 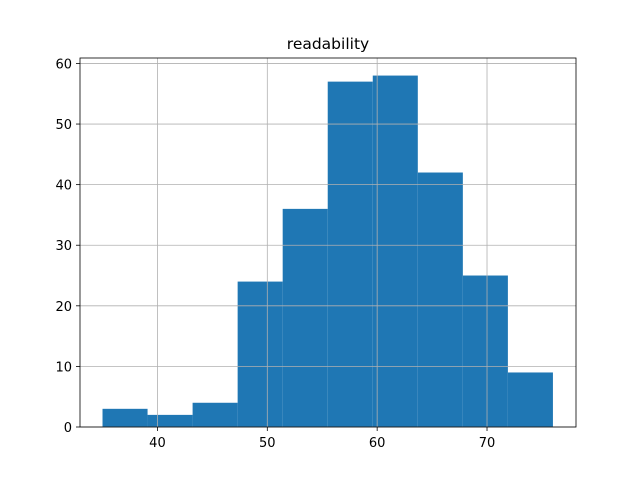 What do you see at coordinates (487, 443) in the screenshot?
I see `x-tick-label: 70` at bounding box center [487, 443].